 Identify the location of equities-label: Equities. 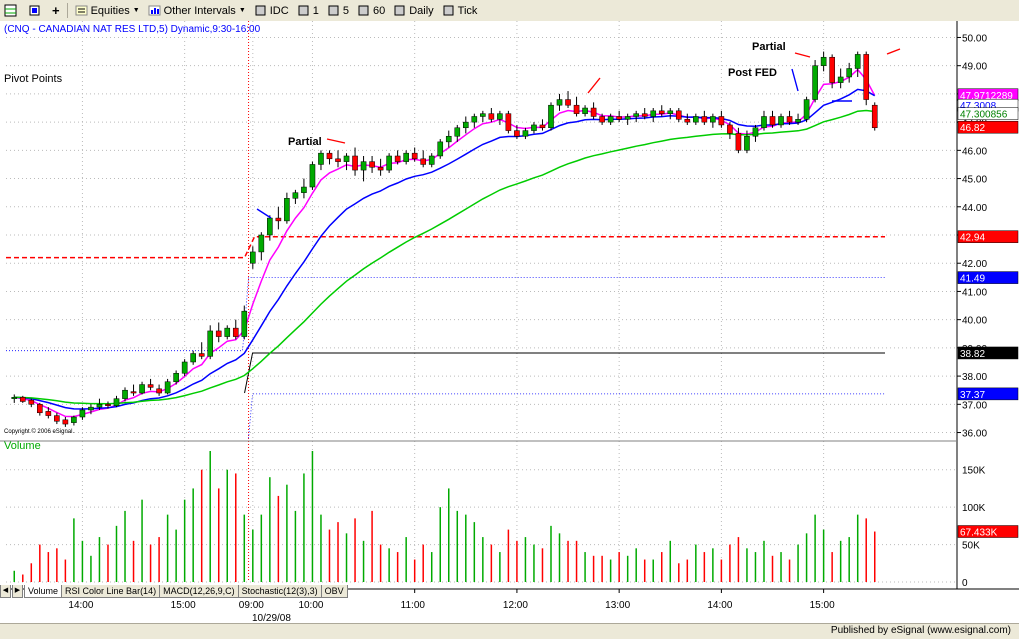
(110, 10).